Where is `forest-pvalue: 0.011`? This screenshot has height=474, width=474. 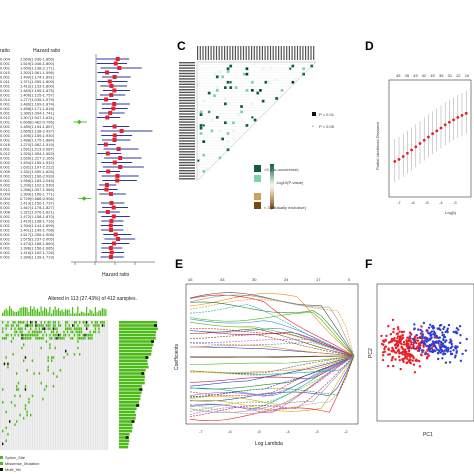
forest-pvalue: 0.011 is located at coordinates (5, 81).